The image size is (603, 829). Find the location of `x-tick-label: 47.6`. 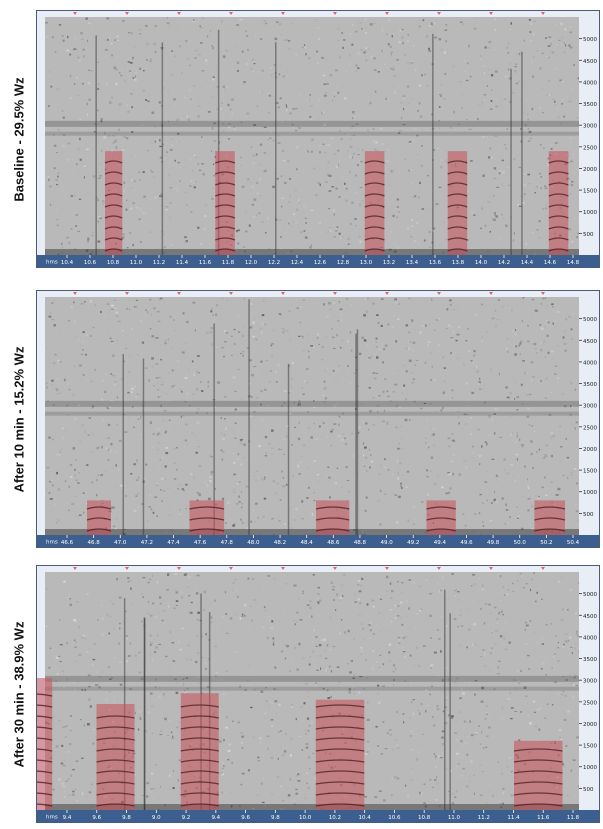

x-tick-label: 47.6 is located at coordinates (200, 543).